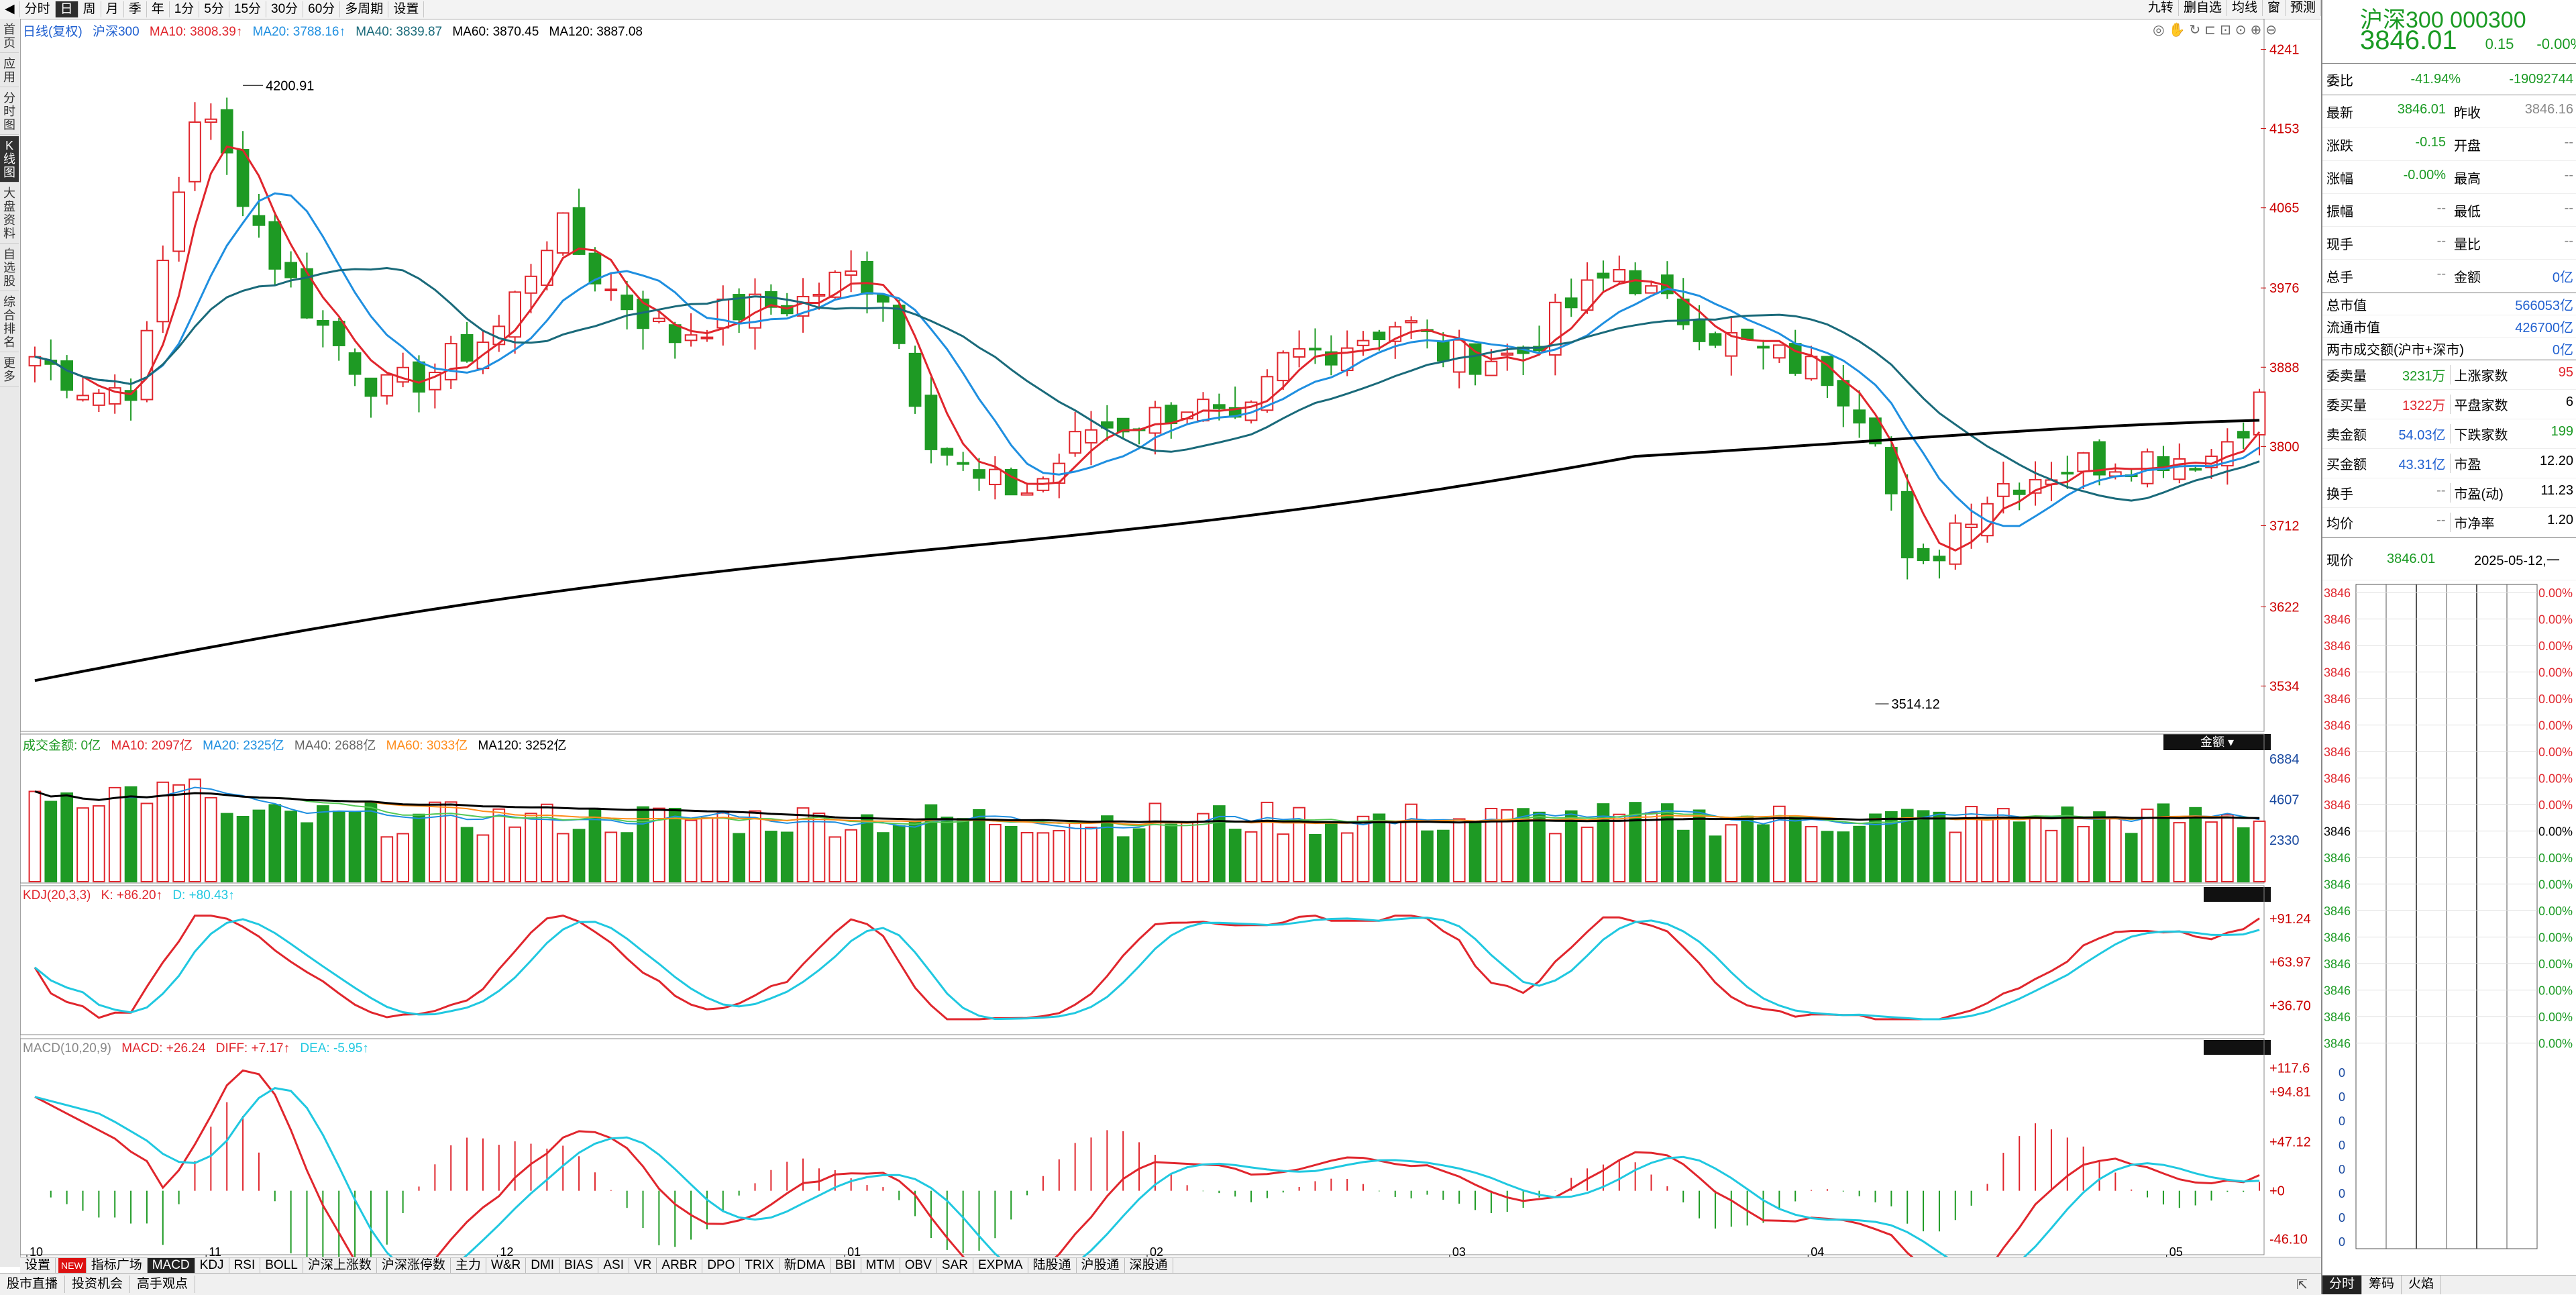 The width and height of the screenshot is (2576, 1295). What do you see at coordinates (67, 9) in the screenshot?
I see `tab-daily: 日` at bounding box center [67, 9].